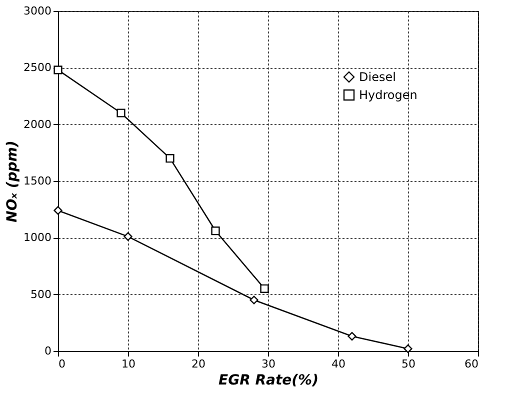 The width and height of the screenshot is (505, 404). What do you see at coordinates (62, 364) in the screenshot?
I see `x-tick-label: 0` at bounding box center [62, 364].